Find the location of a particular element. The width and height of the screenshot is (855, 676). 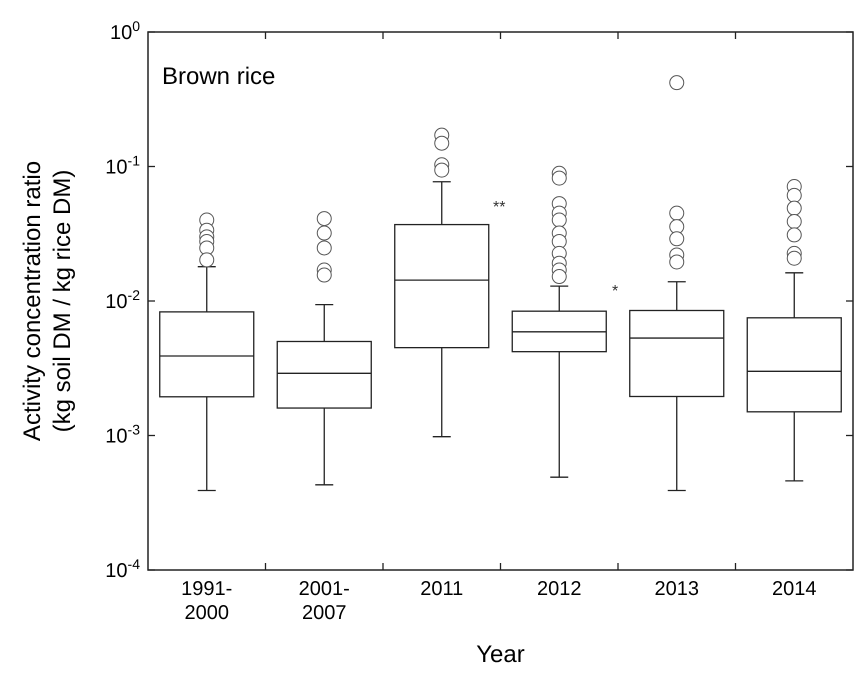

annotation: ** is located at coordinates (499, 207).